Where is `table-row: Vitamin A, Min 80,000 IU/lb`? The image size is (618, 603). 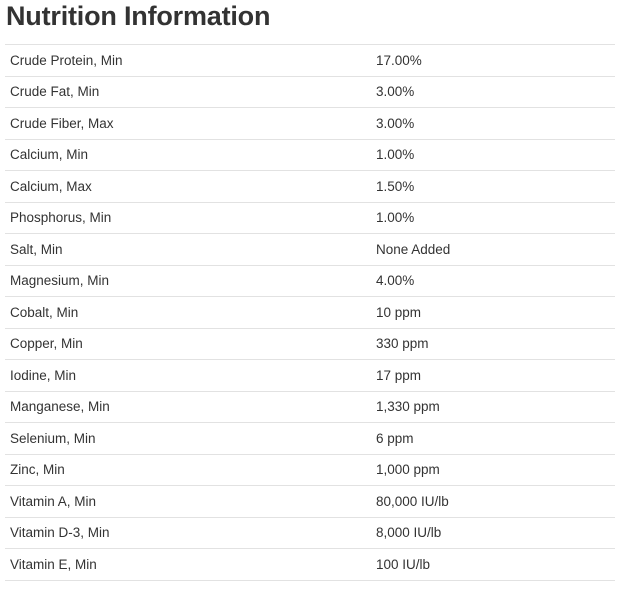
table-row: Vitamin A, Min 80,000 IU/lb is located at coordinates (310, 502).